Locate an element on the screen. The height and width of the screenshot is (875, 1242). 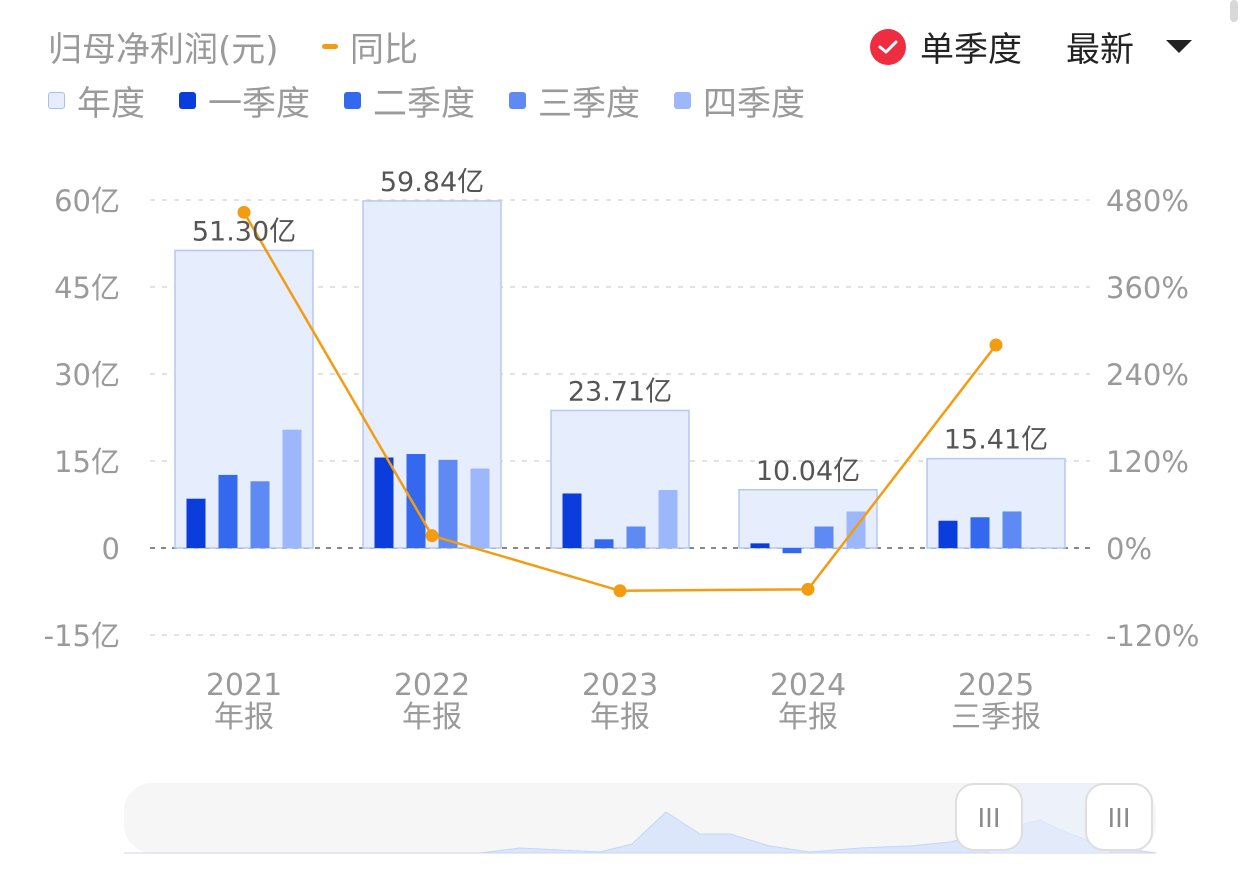
single-quarter-toggle: 单季度 is located at coordinates (946, 46).